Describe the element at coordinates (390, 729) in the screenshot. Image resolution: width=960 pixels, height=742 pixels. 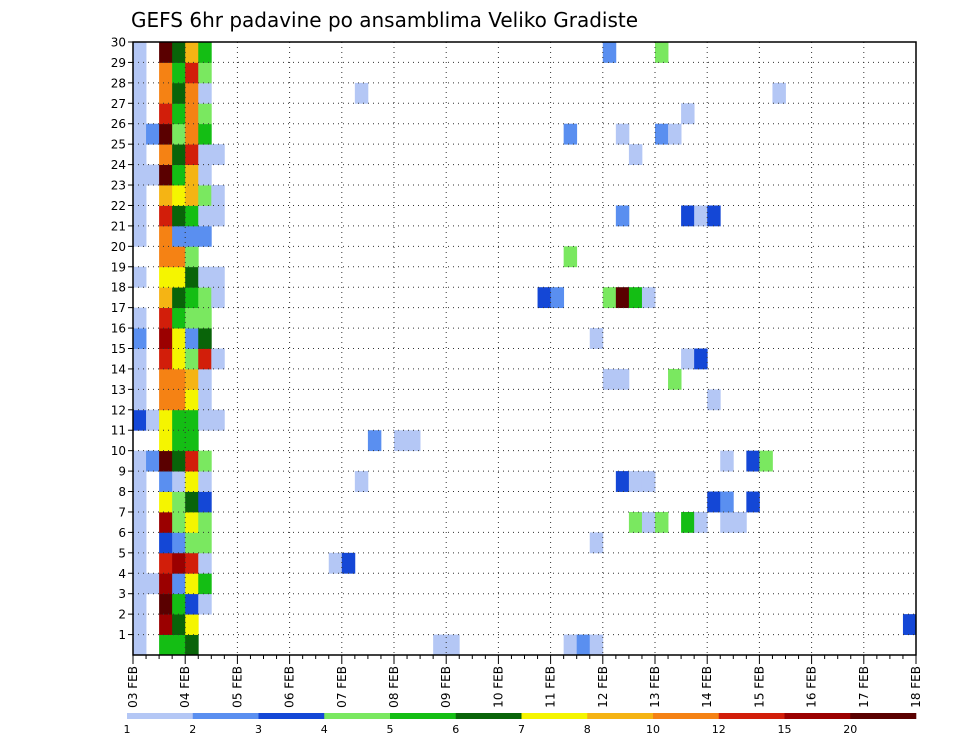
I see `colorbar-label-5: 5` at that location.